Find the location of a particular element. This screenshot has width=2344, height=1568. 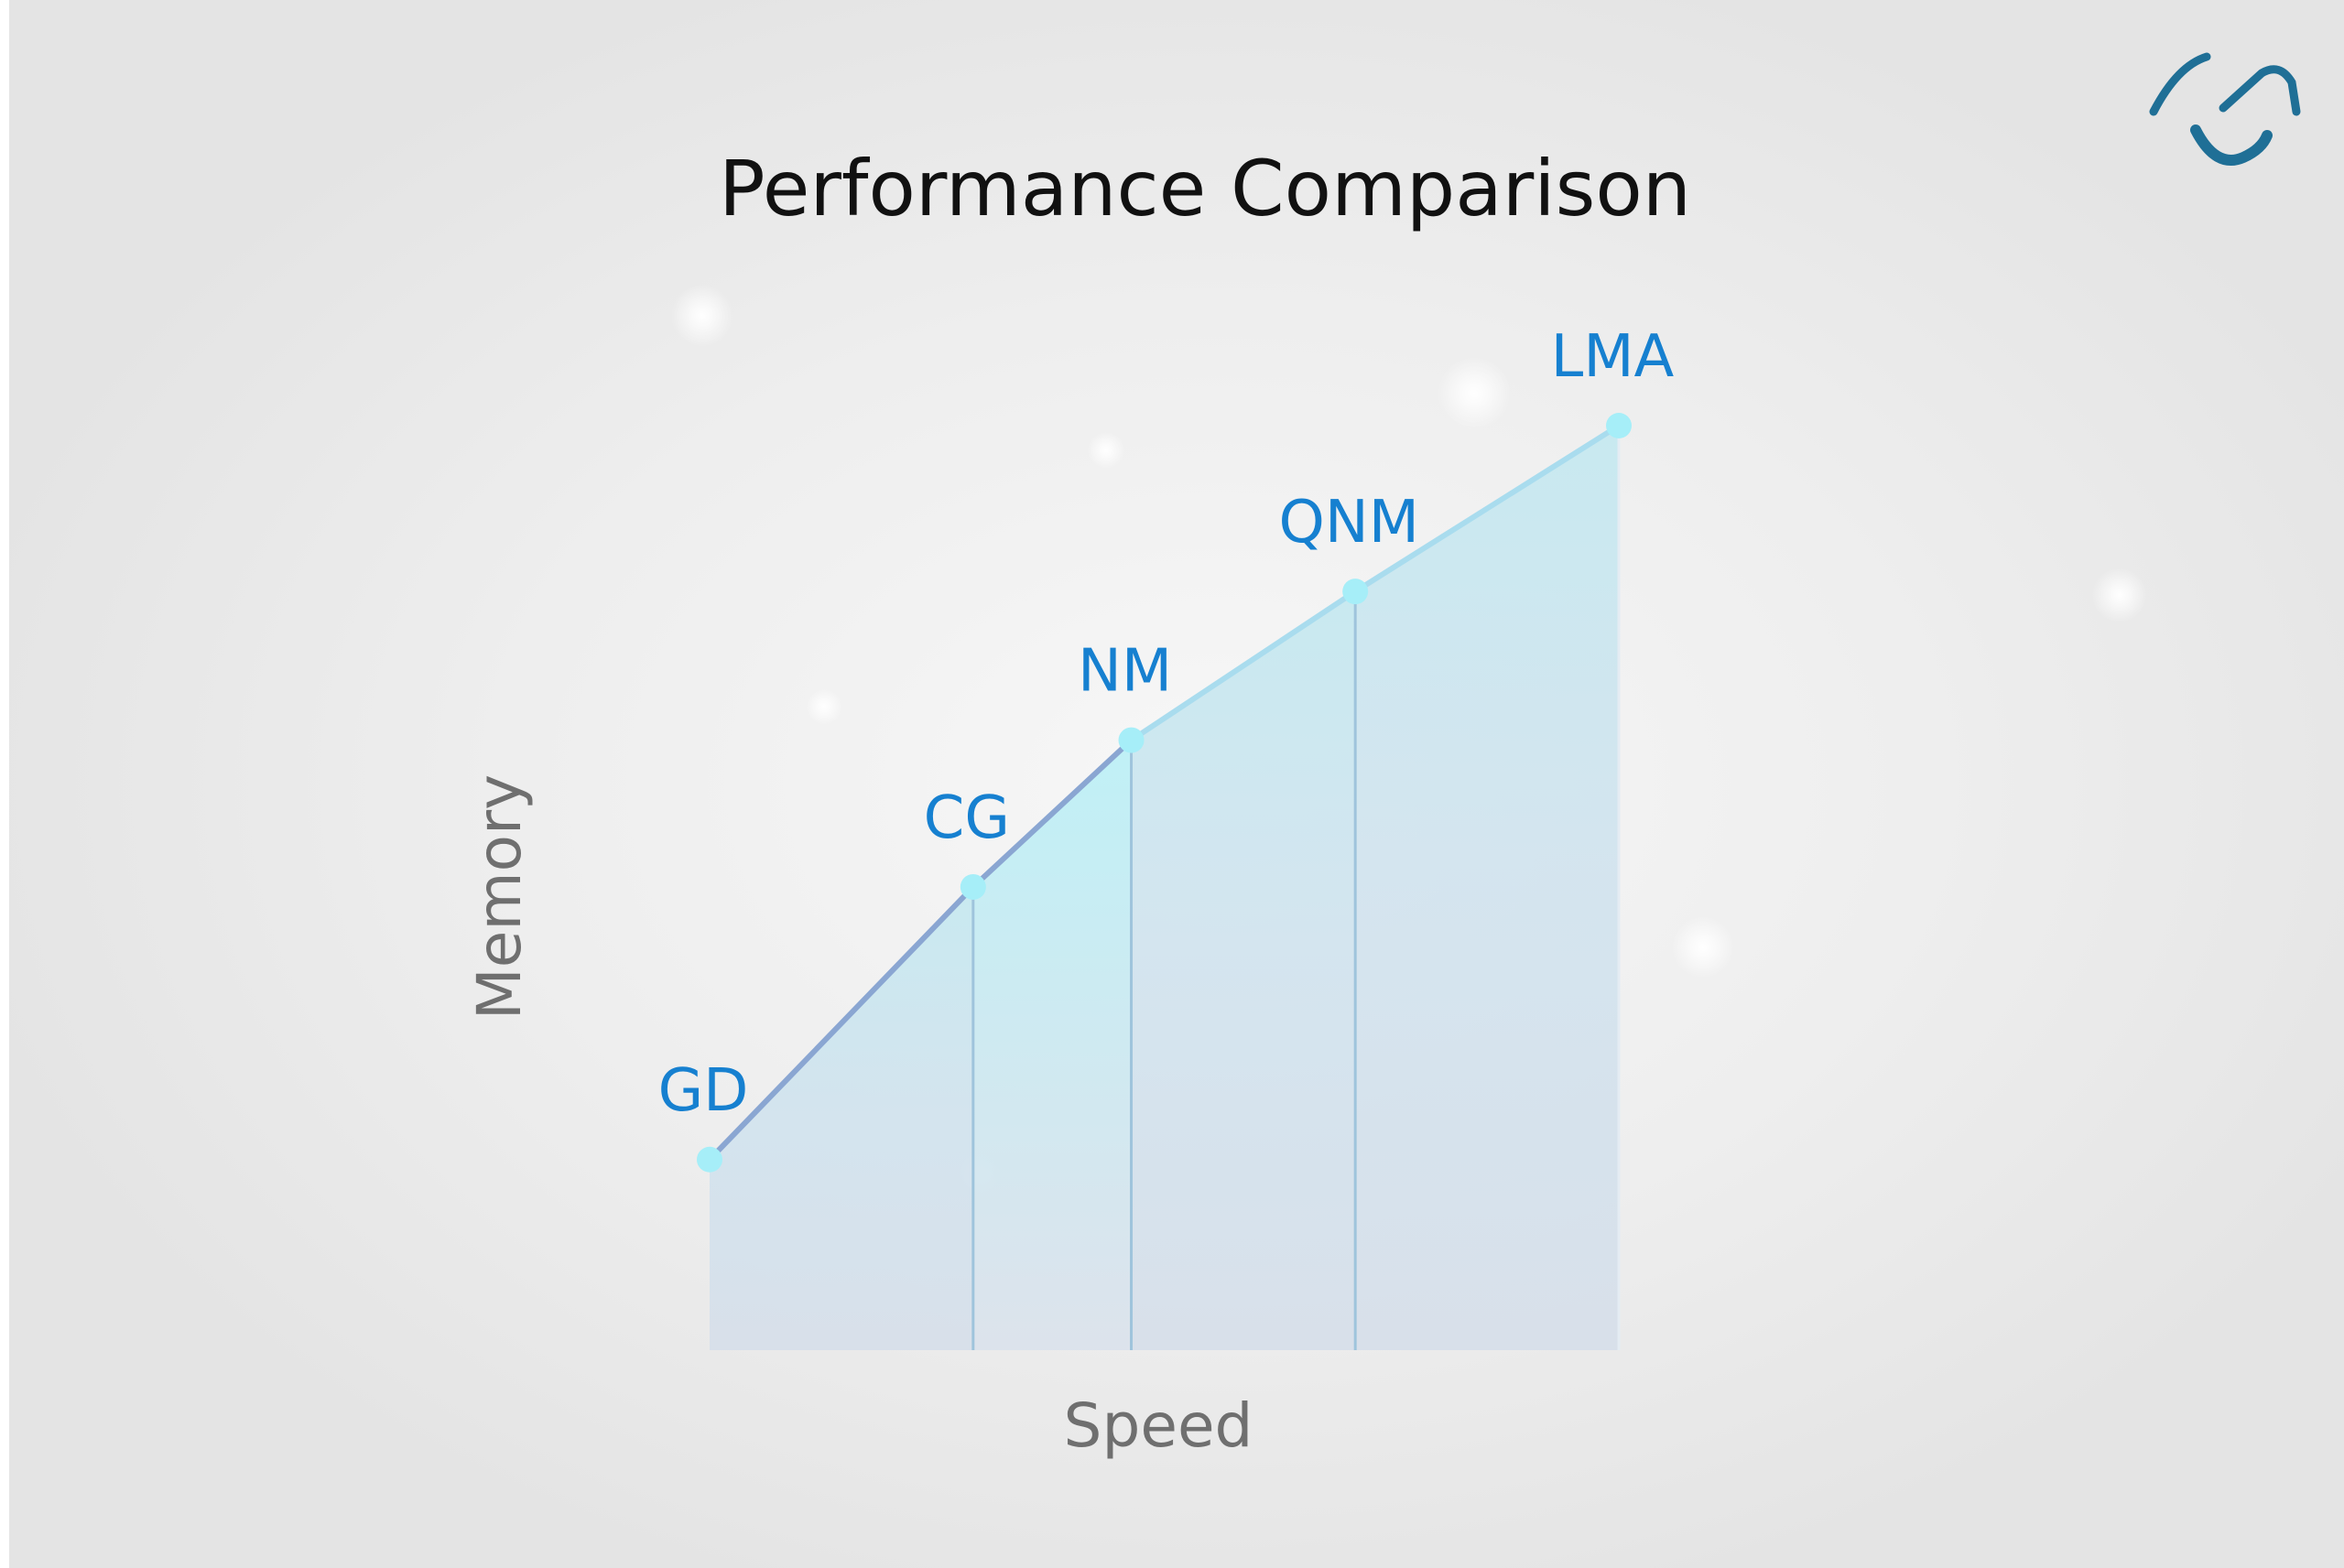

chart-title: Performance Comparison is located at coordinates (1205, 189).